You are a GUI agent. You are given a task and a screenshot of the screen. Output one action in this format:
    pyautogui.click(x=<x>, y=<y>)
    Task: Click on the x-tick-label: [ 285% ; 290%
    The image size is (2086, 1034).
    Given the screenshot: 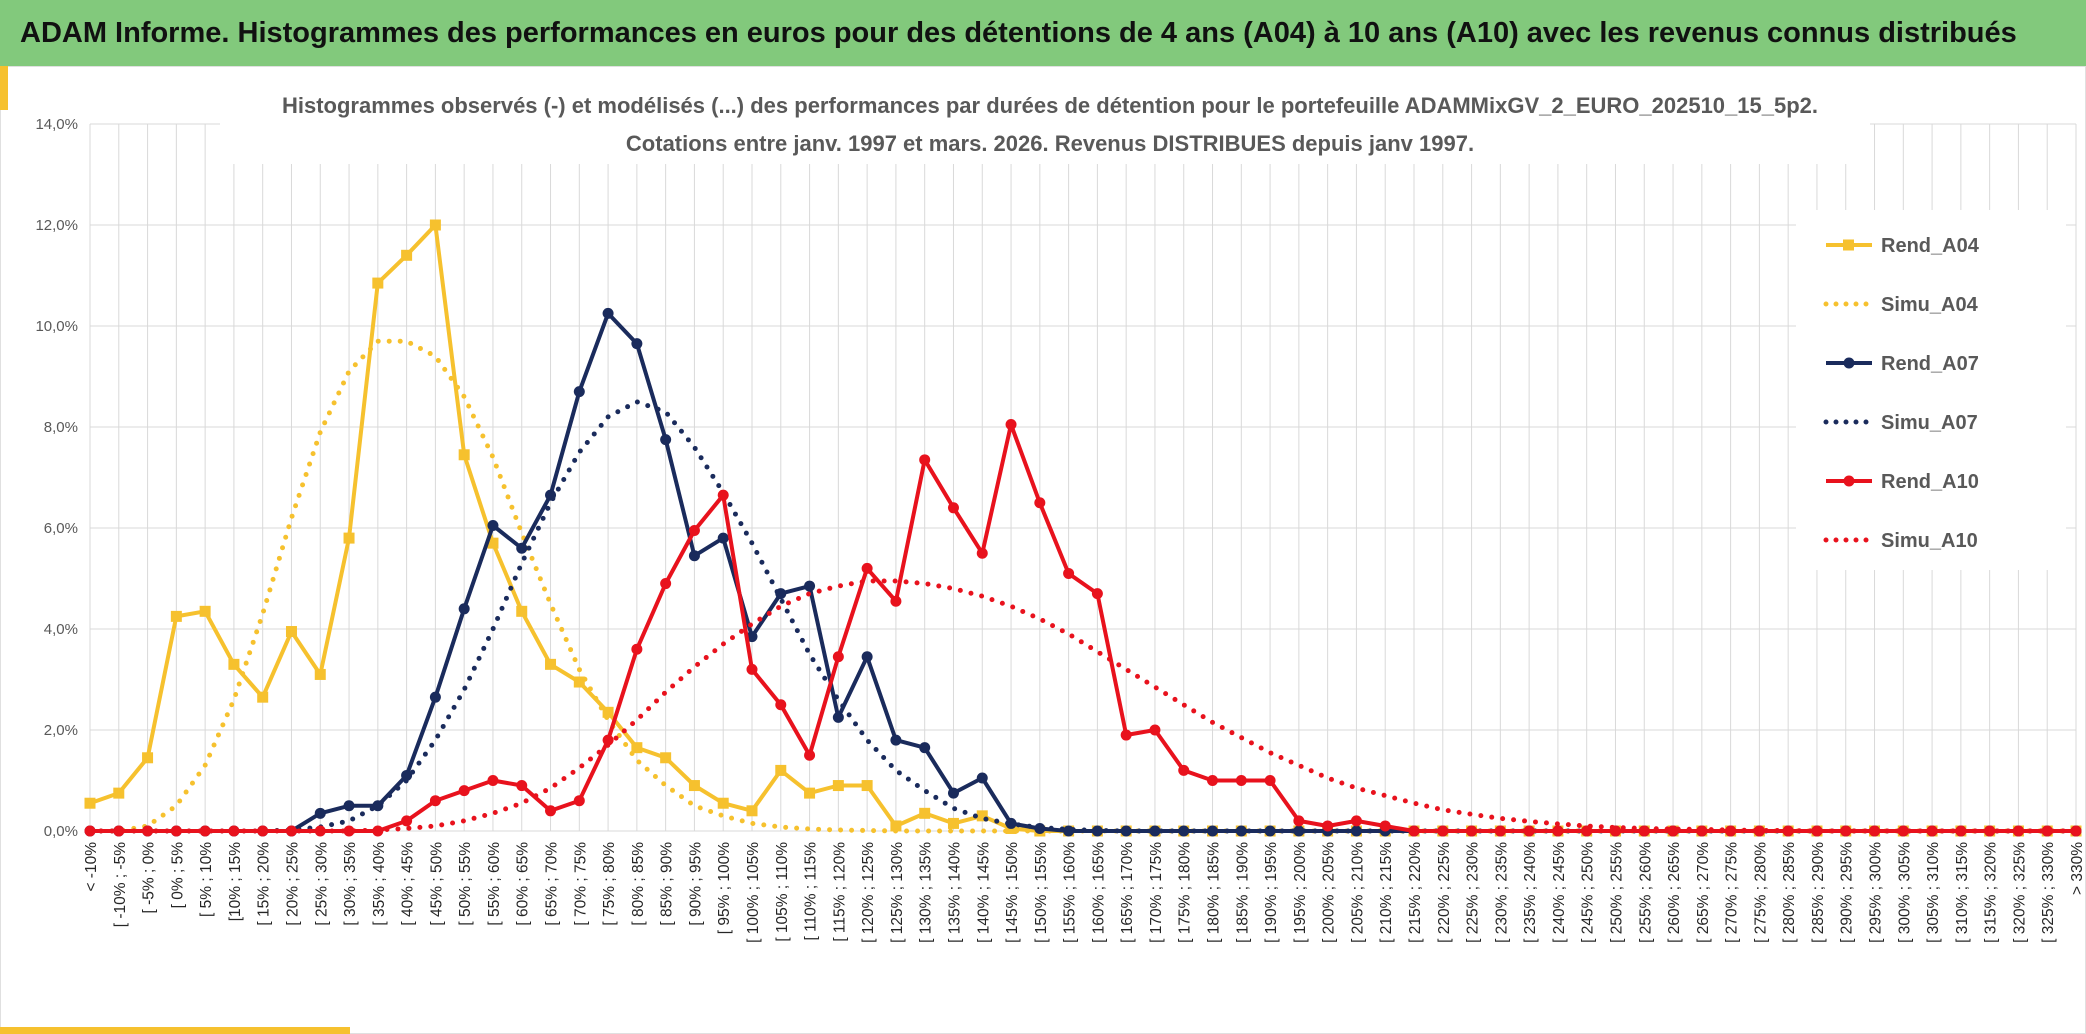 What is the action you would take?
    pyautogui.click(x=1818, y=892)
    